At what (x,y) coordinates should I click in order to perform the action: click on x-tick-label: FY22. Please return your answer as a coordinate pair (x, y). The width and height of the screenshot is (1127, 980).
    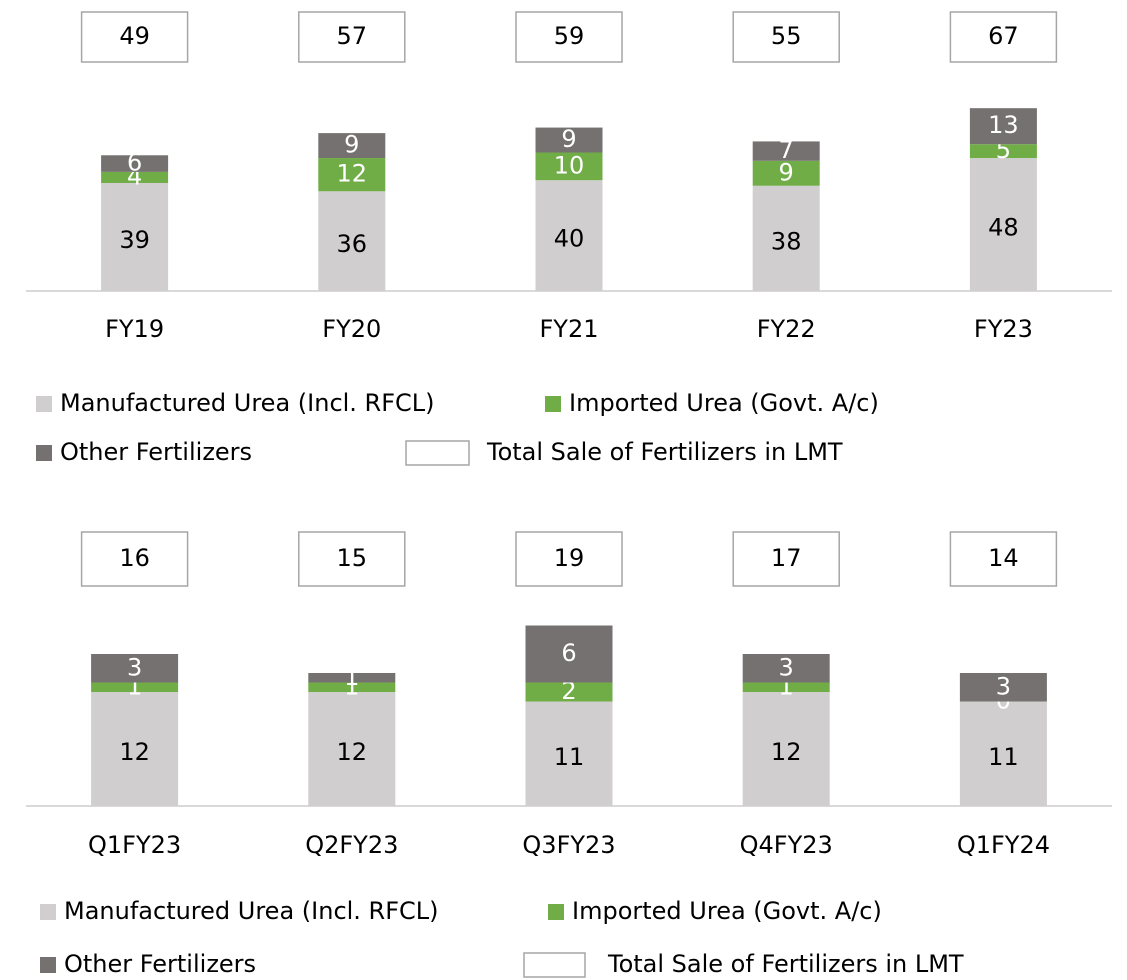
    Looking at the image, I should click on (786, 329).